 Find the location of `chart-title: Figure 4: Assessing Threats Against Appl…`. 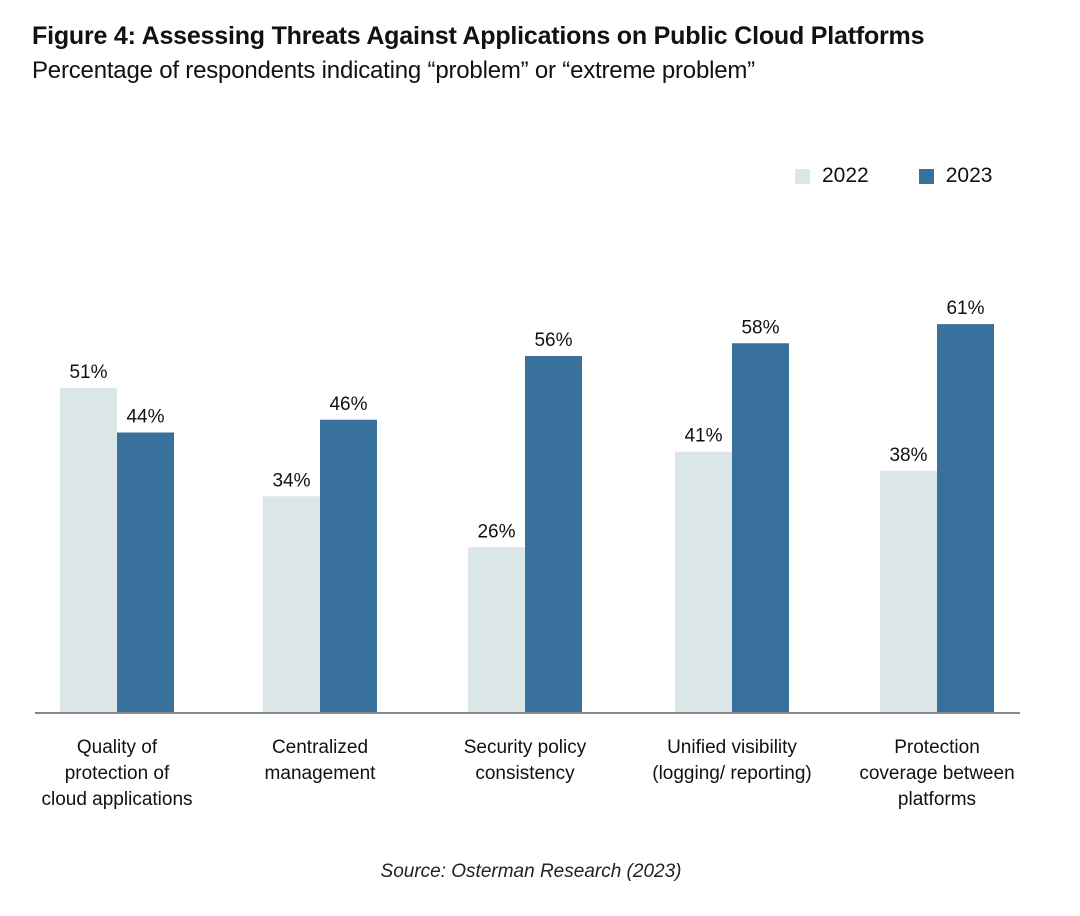

chart-title: Figure 4: Assessing Threats Against Appl… is located at coordinates (478, 36).